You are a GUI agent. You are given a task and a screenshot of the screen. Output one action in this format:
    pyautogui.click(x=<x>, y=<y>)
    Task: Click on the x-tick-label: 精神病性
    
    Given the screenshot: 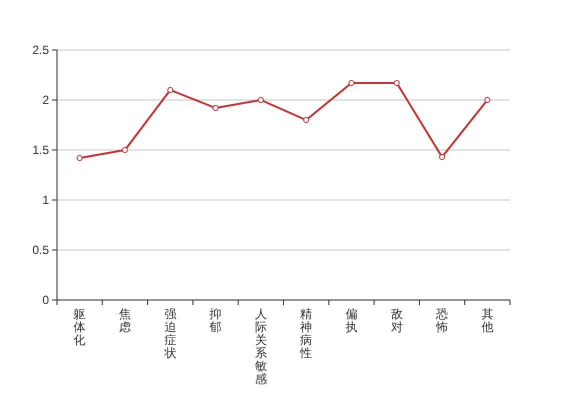 What is the action you would take?
    pyautogui.click(x=305, y=333)
    